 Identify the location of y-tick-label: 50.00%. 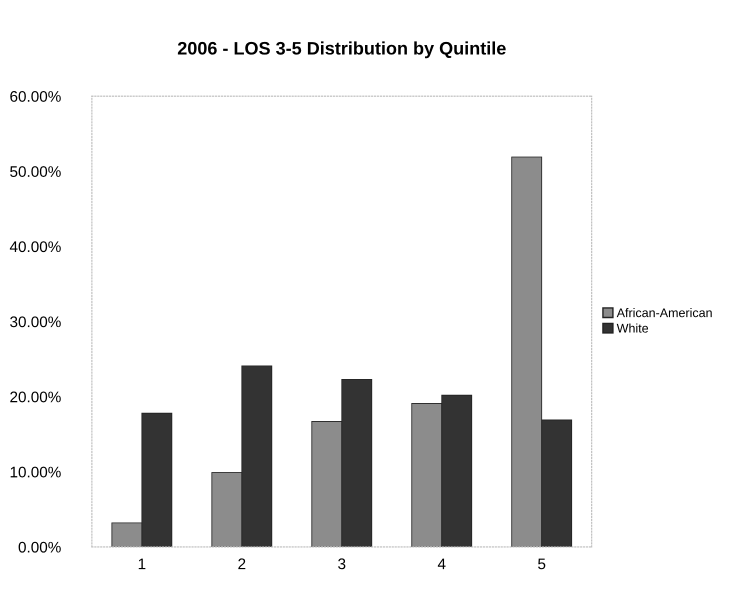
(35, 171).